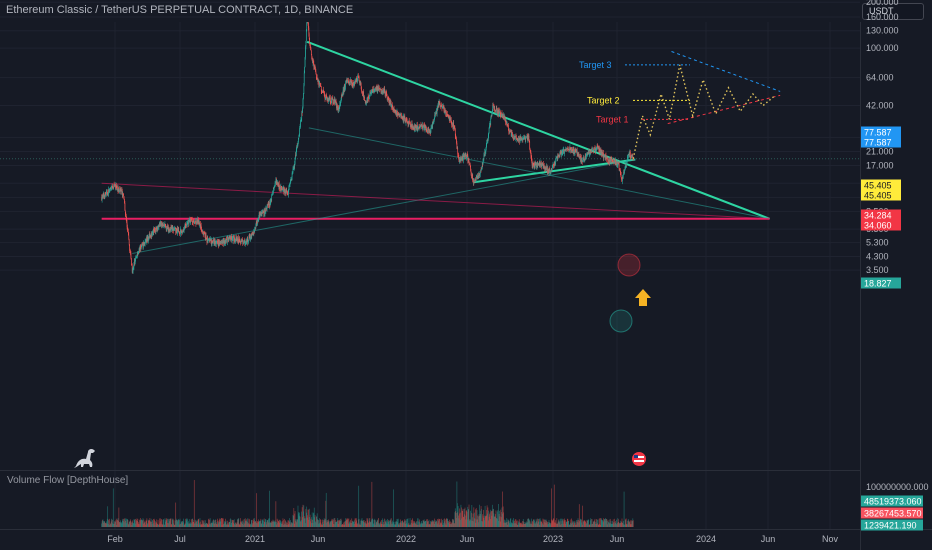 This screenshot has height=550, width=932. What do you see at coordinates (621, 321) in the screenshot?
I see `highlight-circle-green` at bounding box center [621, 321].